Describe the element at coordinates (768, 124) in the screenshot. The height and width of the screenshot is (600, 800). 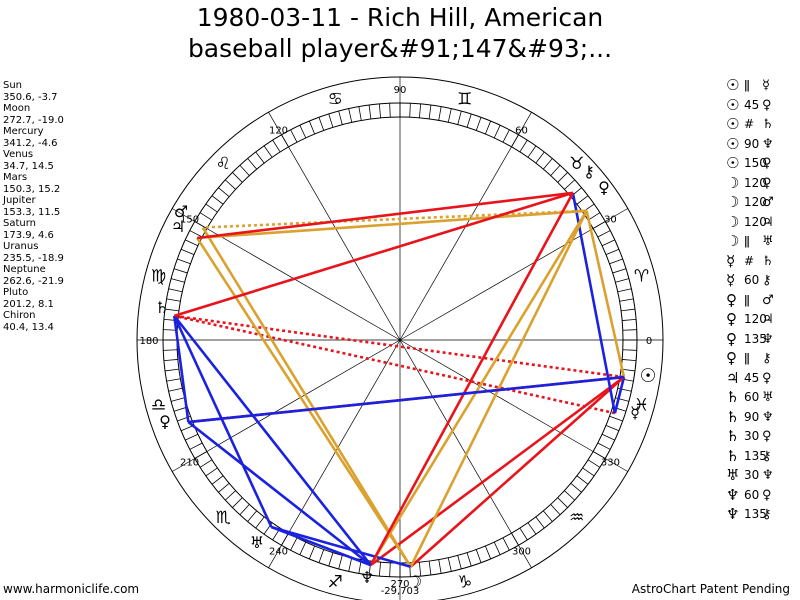
I see `aspect-planet-2: ♄` at that location.